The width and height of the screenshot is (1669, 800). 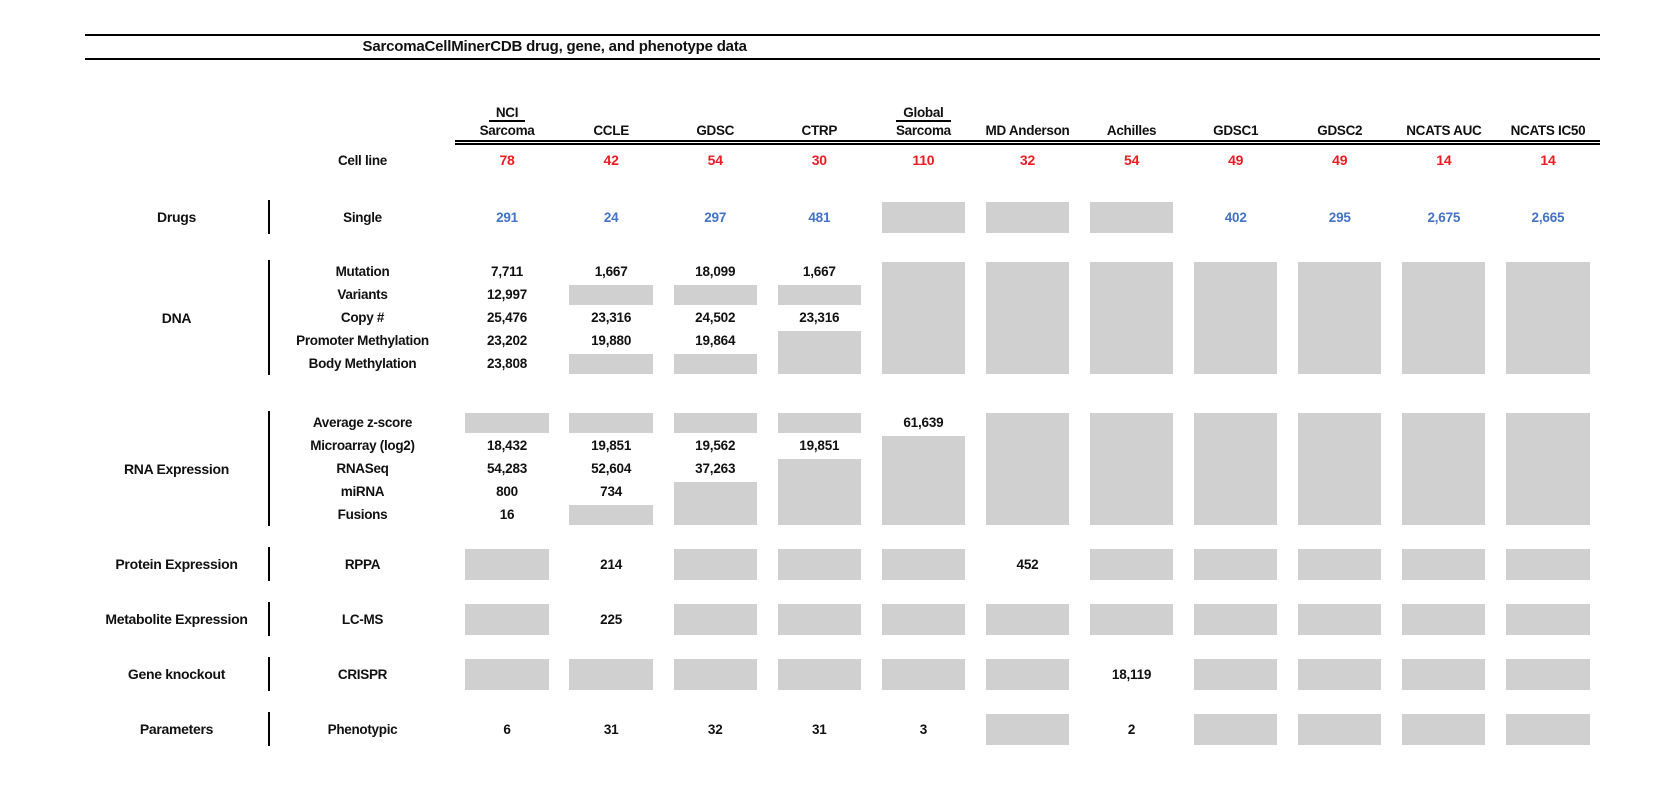 I want to click on column-header-label: GDSC1, so click(x=1236, y=130).